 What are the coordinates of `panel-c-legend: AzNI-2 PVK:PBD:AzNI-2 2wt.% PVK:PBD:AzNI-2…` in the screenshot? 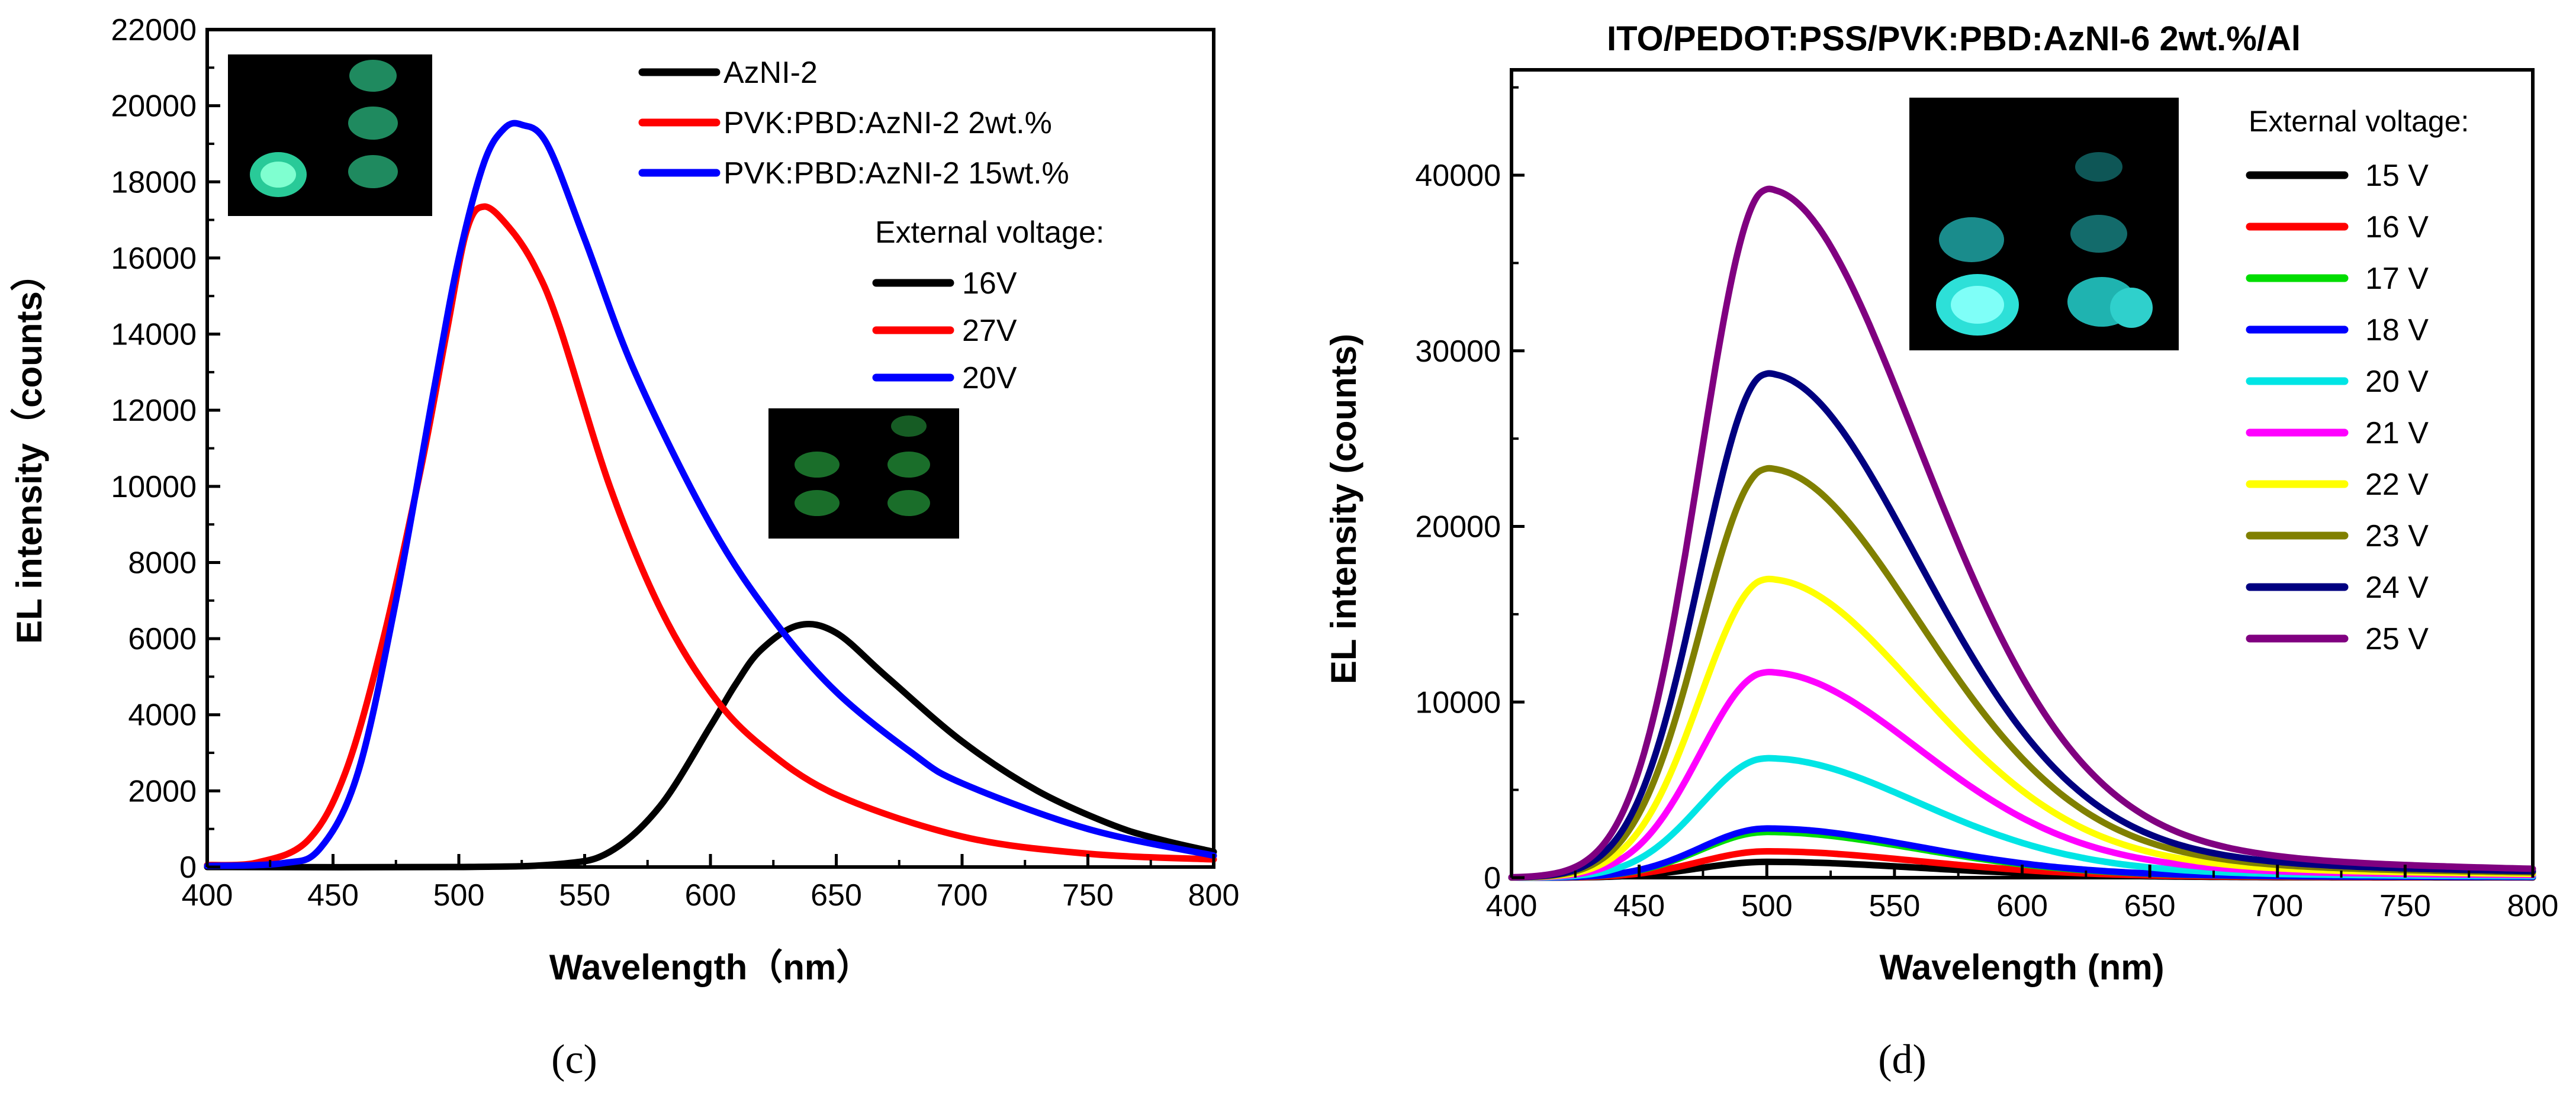 It's located at (853, 123).